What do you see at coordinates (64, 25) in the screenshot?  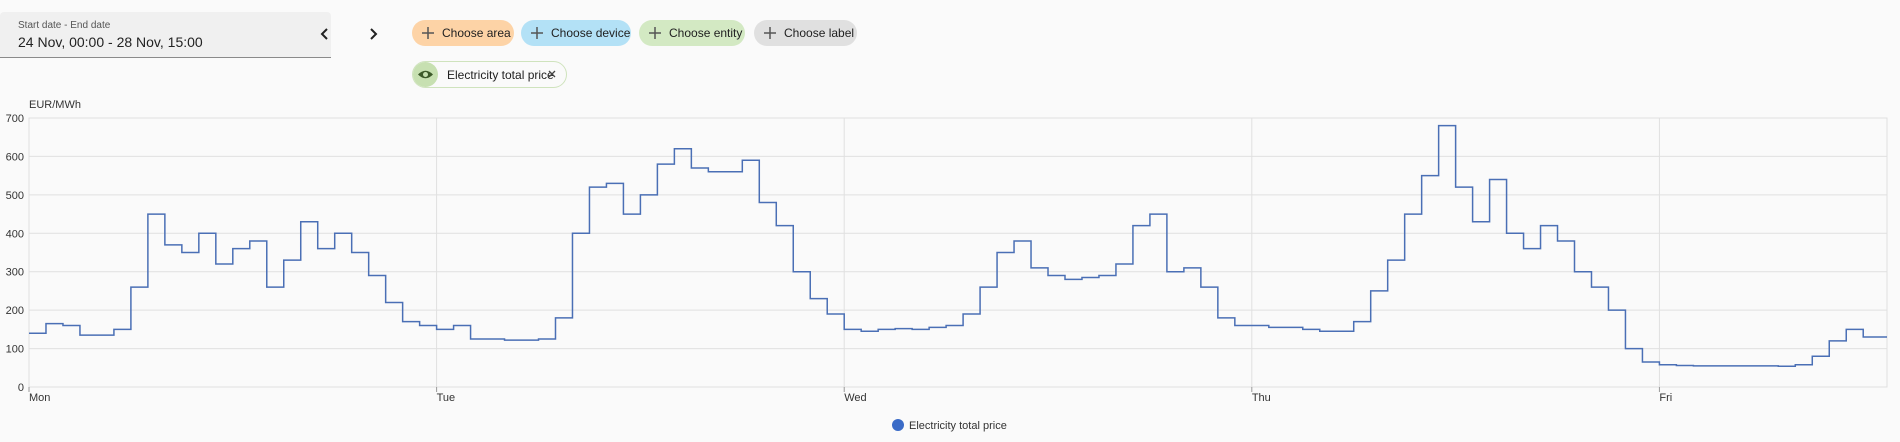 I see `date-label: Start date - End date` at bounding box center [64, 25].